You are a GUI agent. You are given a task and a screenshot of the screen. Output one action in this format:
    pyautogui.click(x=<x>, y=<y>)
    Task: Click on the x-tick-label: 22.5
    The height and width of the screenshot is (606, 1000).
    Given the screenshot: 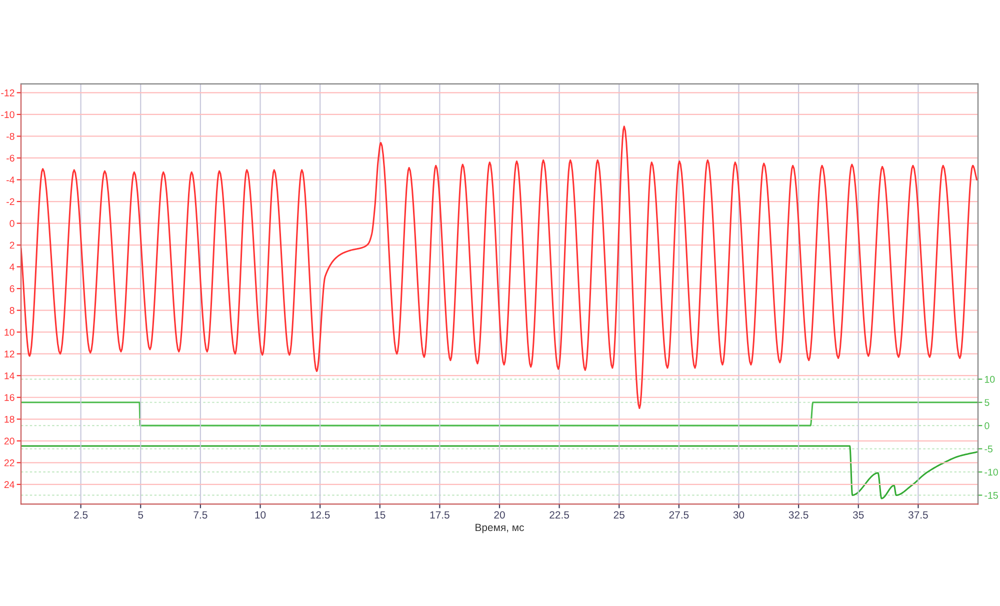 What is the action you would take?
    pyautogui.click(x=560, y=515)
    